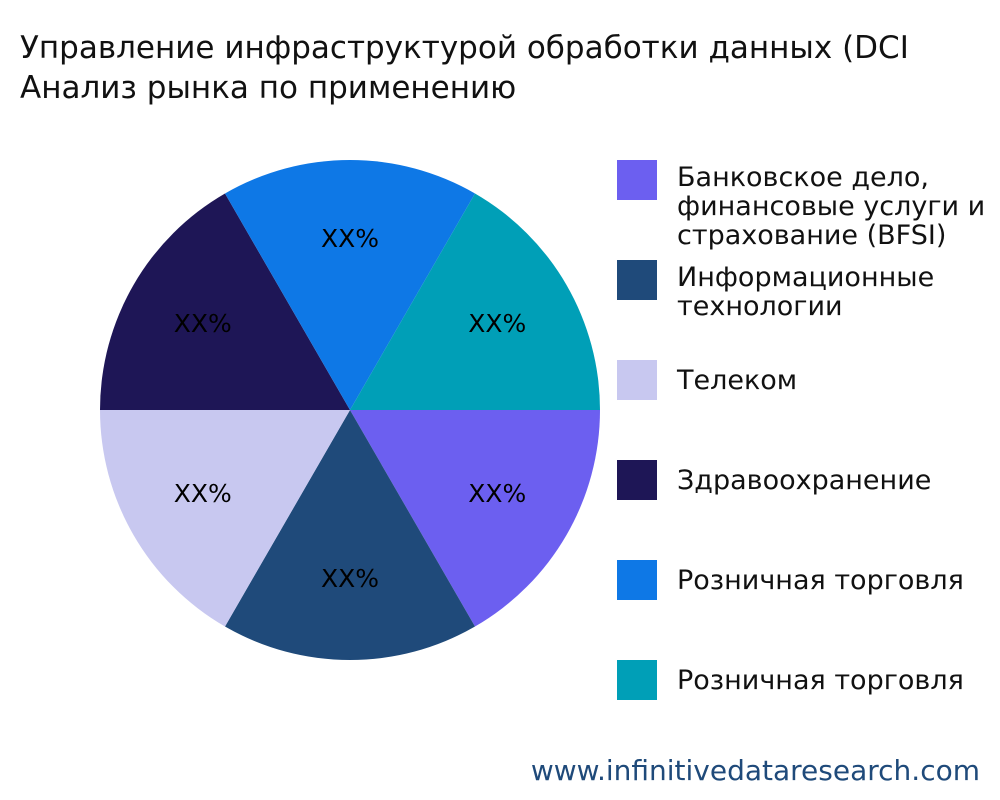 The width and height of the screenshot is (1000, 800). Describe the element at coordinates (804, 480) in the screenshot. I see `legend-label: Здравоохранение` at that location.